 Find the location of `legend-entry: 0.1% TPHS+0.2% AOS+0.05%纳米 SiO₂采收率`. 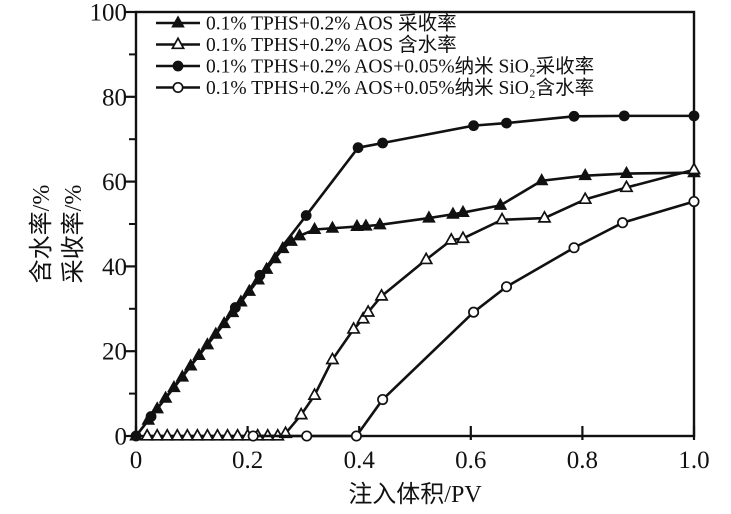

legend-entry: 0.1% TPHS+0.2% AOS+0.05%纳米 SiO₂采收率 is located at coordinates (375, 67).